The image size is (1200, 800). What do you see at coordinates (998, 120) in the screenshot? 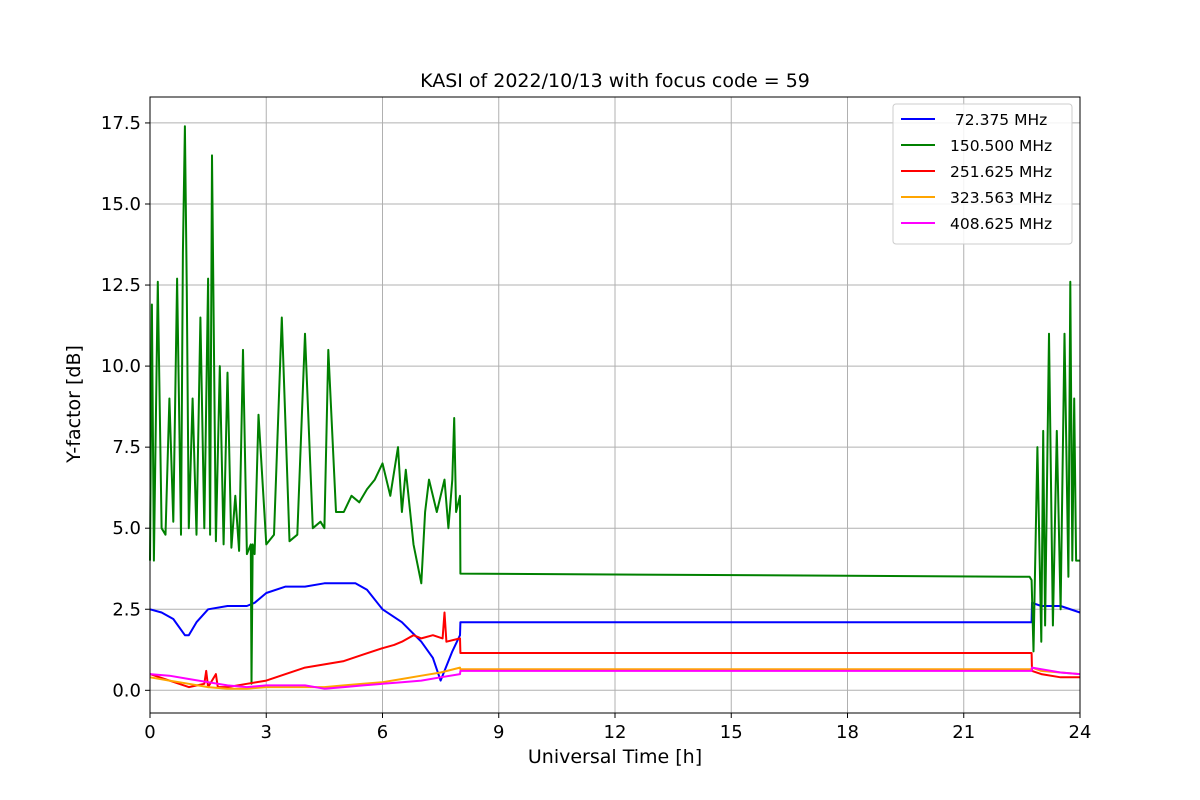
I see `legend-label: 72.375 MHz` at bounding box center [998, 120].